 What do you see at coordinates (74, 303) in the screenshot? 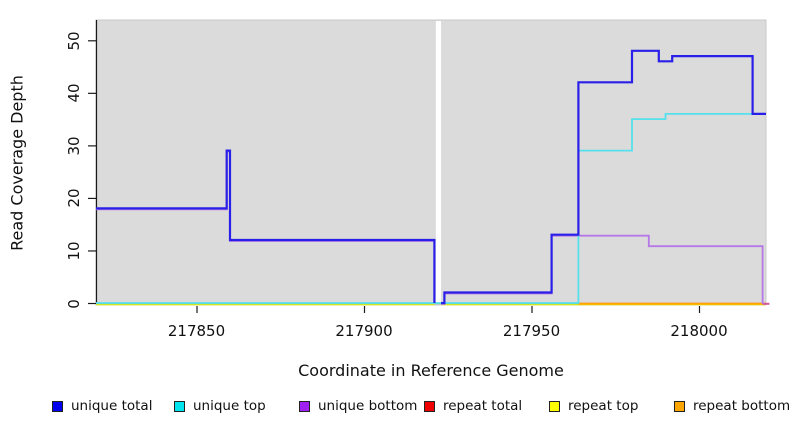
I see `y-tick-label: 0` at bounding box center [74, 303].